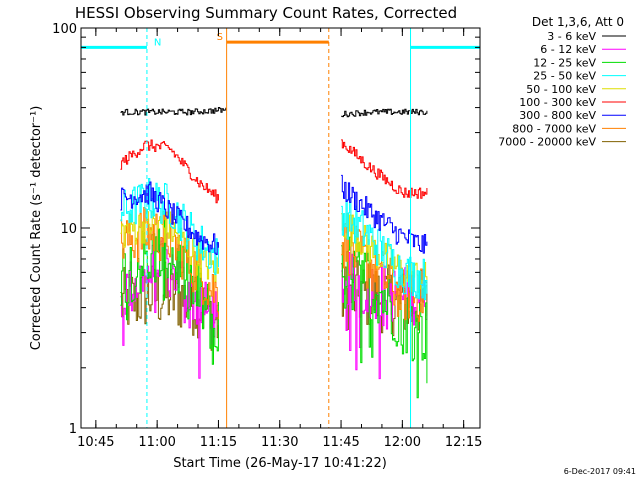 This screenshot has height=480, width=640. I want to click on y-axis-label: Corrected Count Rate (s⁻¹ detector⁻¹), so click(36, 228).